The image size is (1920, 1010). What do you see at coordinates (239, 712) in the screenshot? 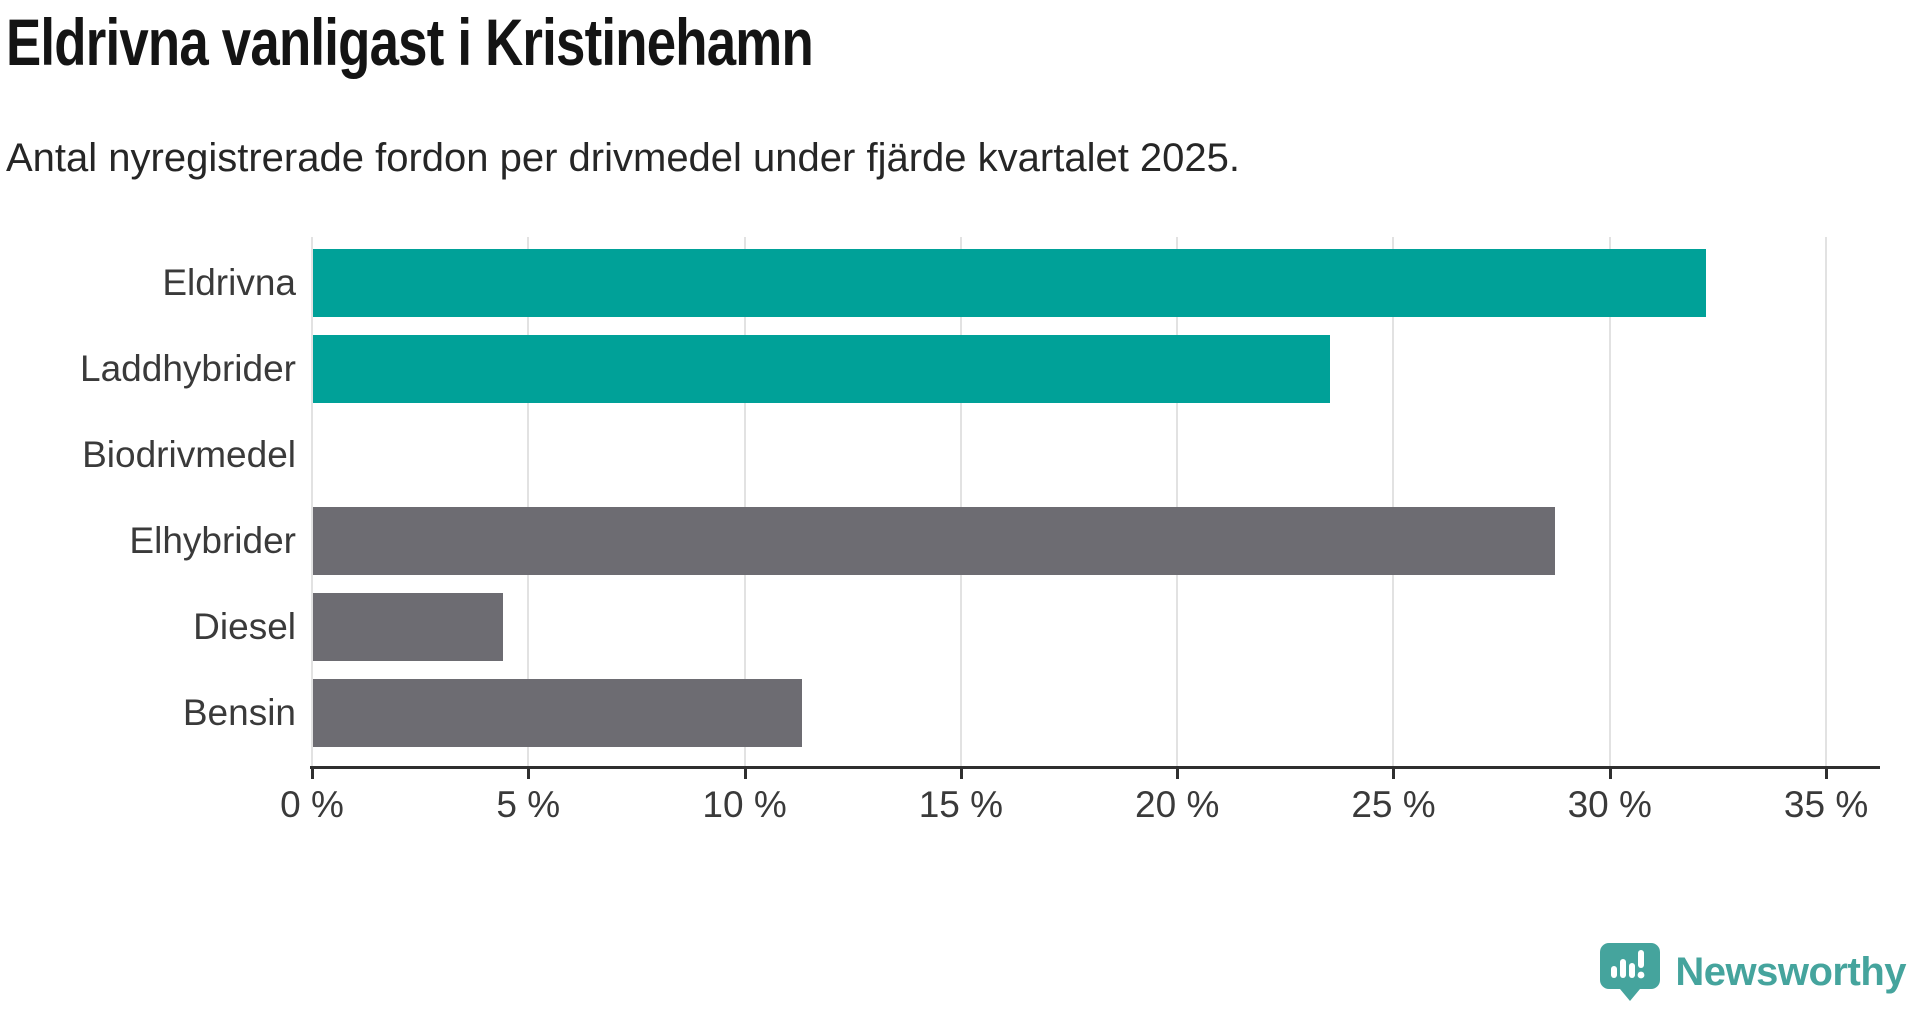
I see `category-label-bensin: Bensin` at bounding box center [239, 712].